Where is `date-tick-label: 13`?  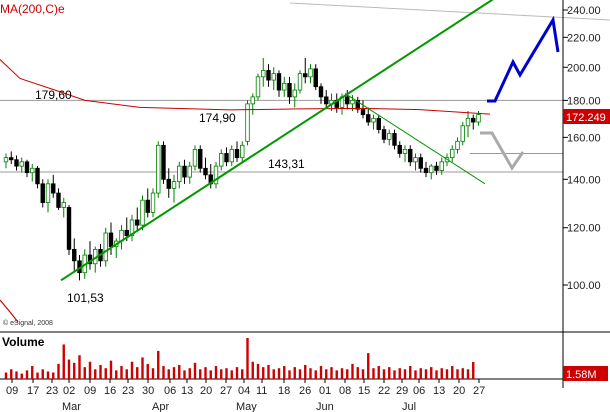 date-tick-label: 13 is located at coordinates (439, 391).